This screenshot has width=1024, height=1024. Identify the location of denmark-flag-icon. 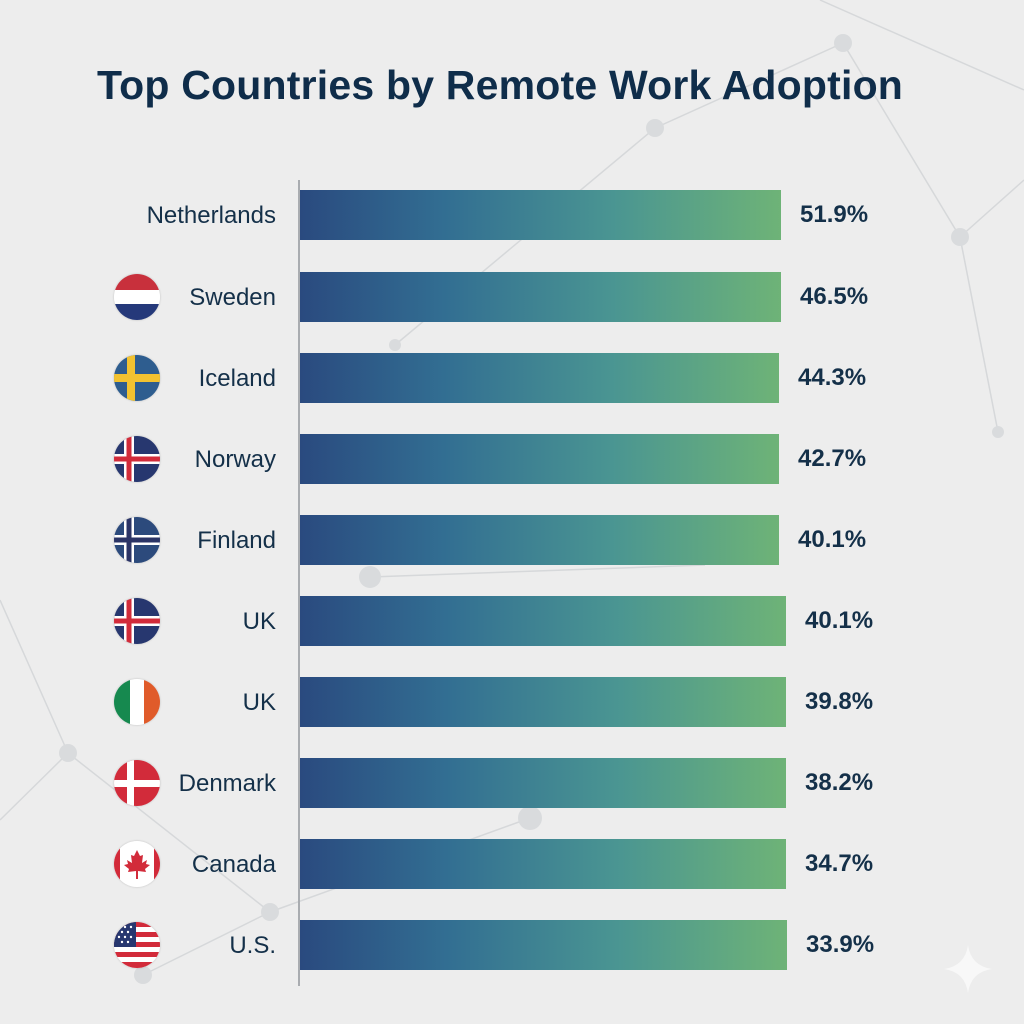
(137, 783).